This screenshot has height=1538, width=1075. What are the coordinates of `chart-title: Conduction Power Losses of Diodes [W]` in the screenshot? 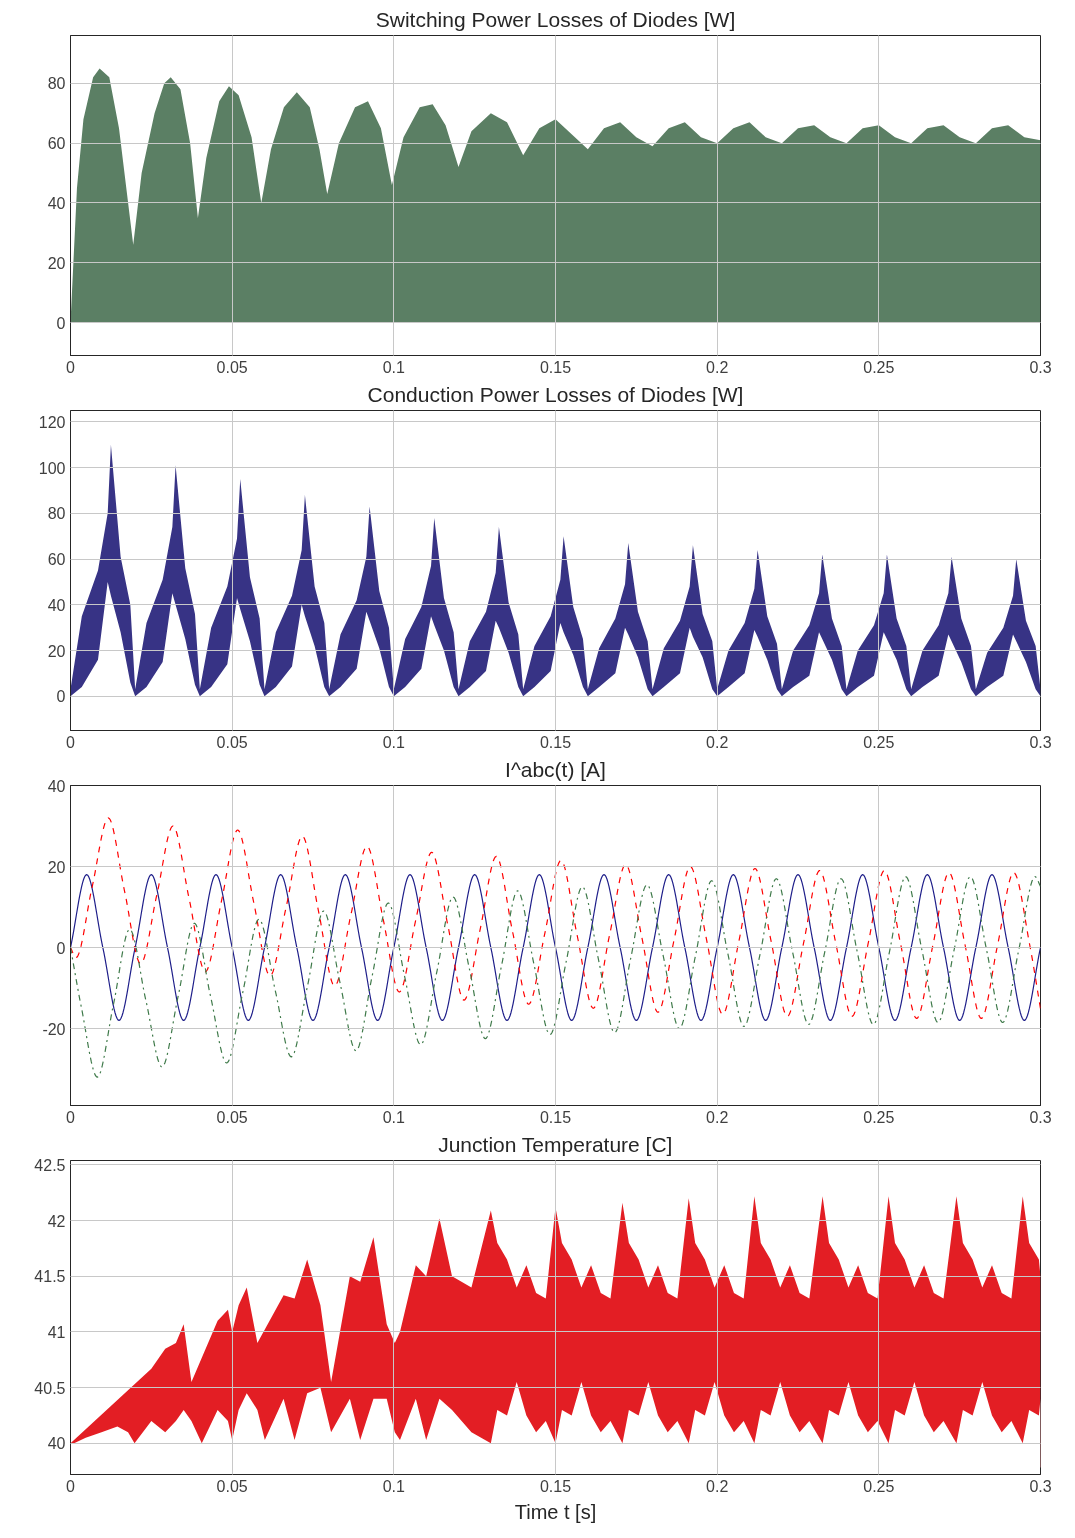 It's located at (555, 394).